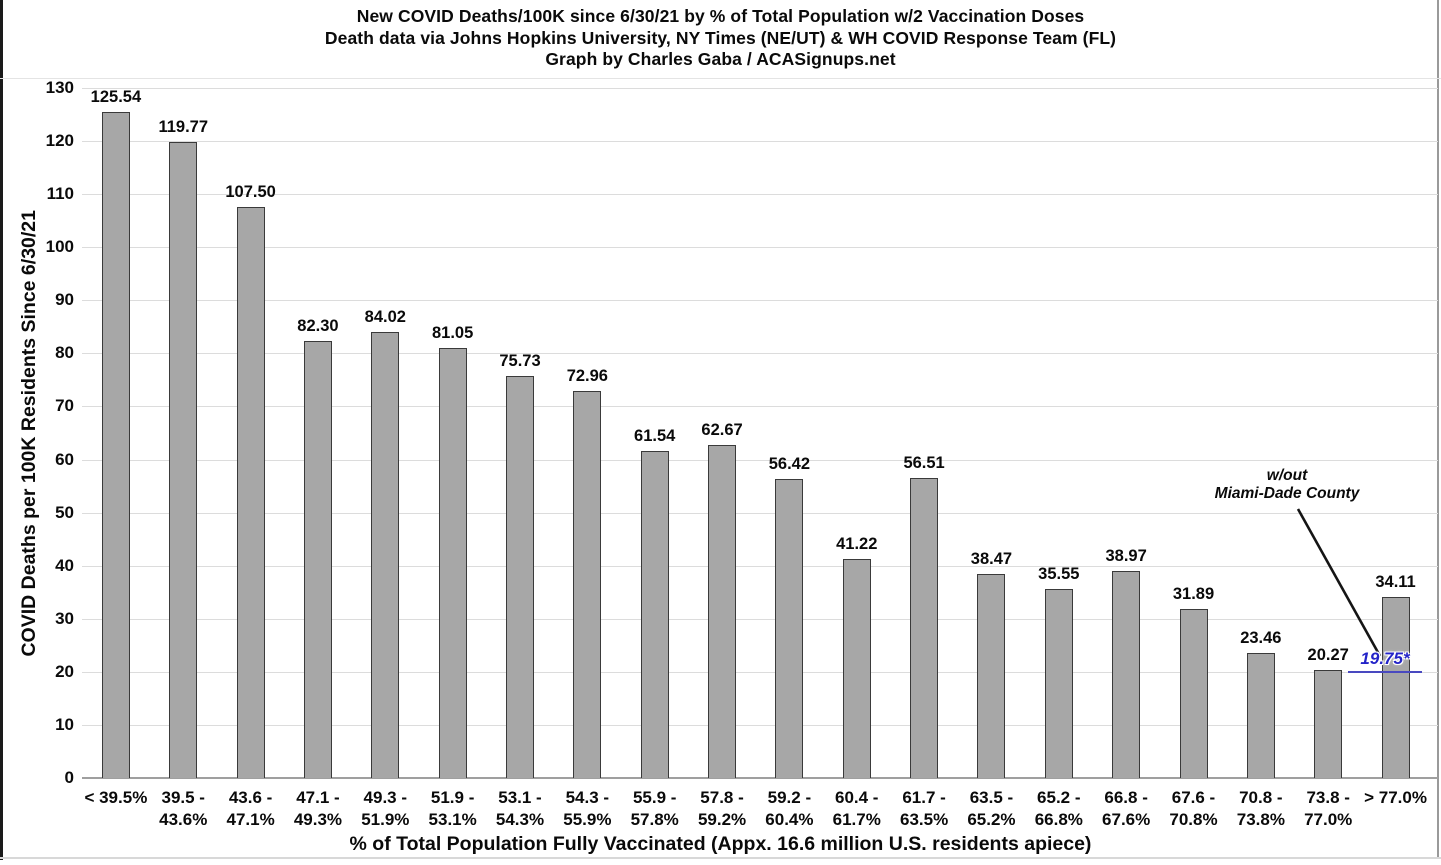  What do you see at coordinates (183, 797) in the screenshot?
I see `x-tick-line: 39.5 -` at bounding box center [183, 797].